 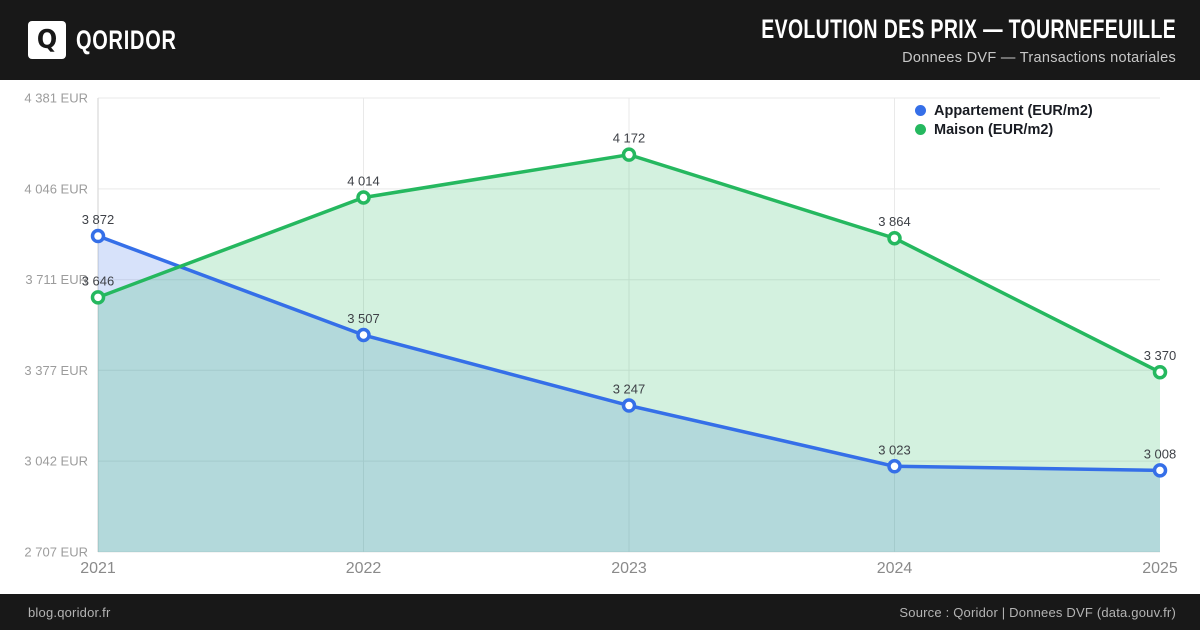 What do you see at coordinates (1160, 568) in the screenshot?
I see `x-tick-label-2025: 2025` at bounding box center [1160, 568].